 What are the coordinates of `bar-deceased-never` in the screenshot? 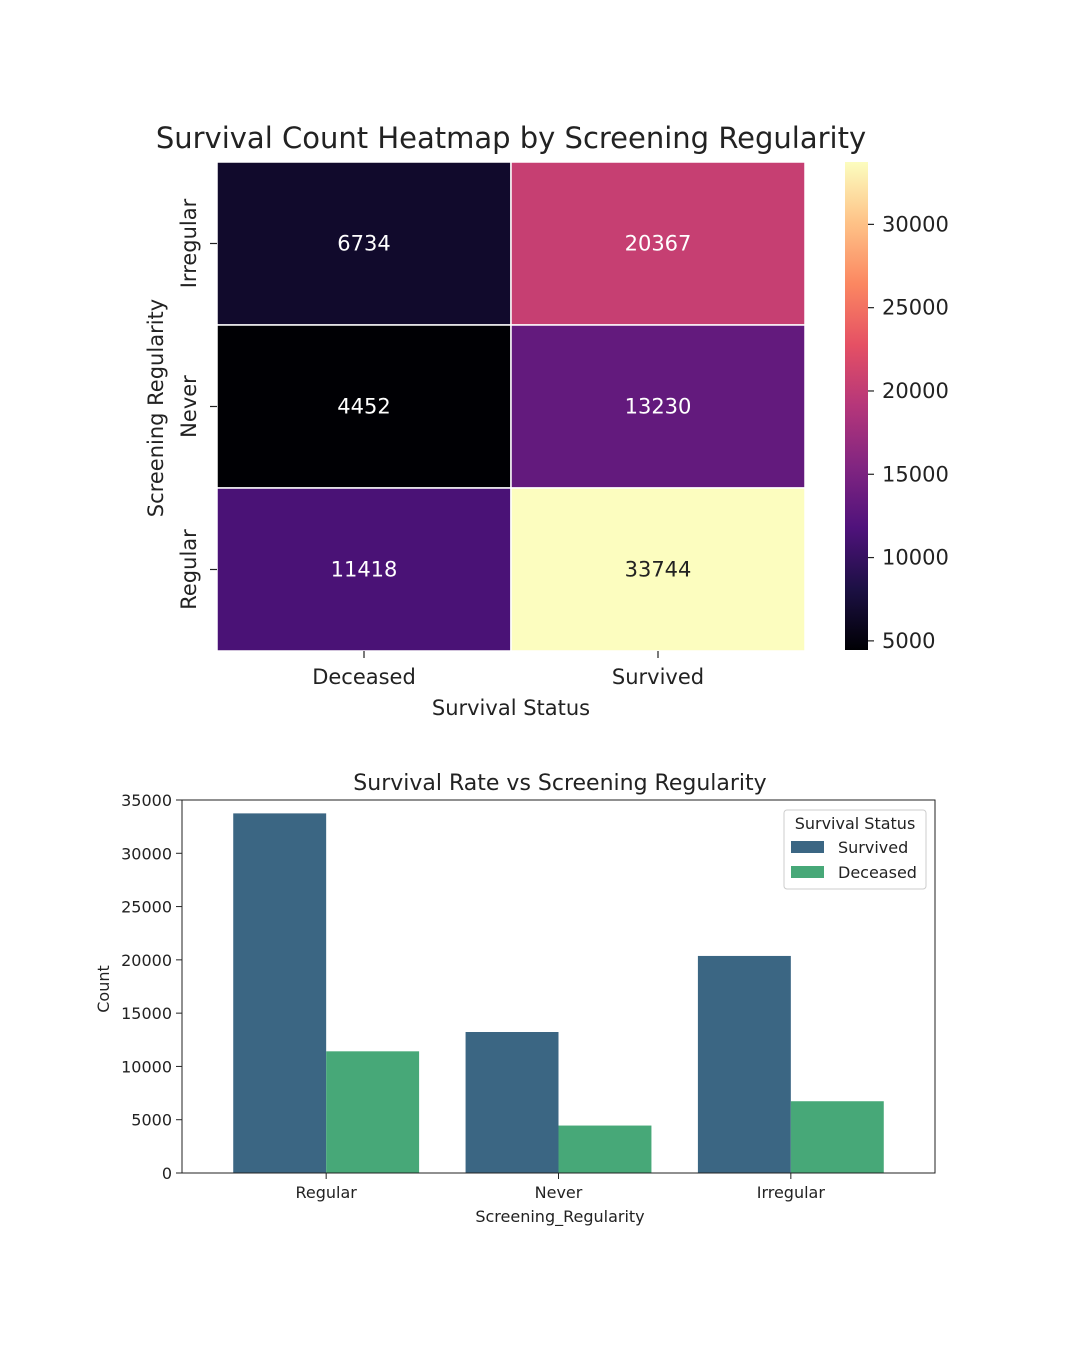 It's located at (605, 1149).